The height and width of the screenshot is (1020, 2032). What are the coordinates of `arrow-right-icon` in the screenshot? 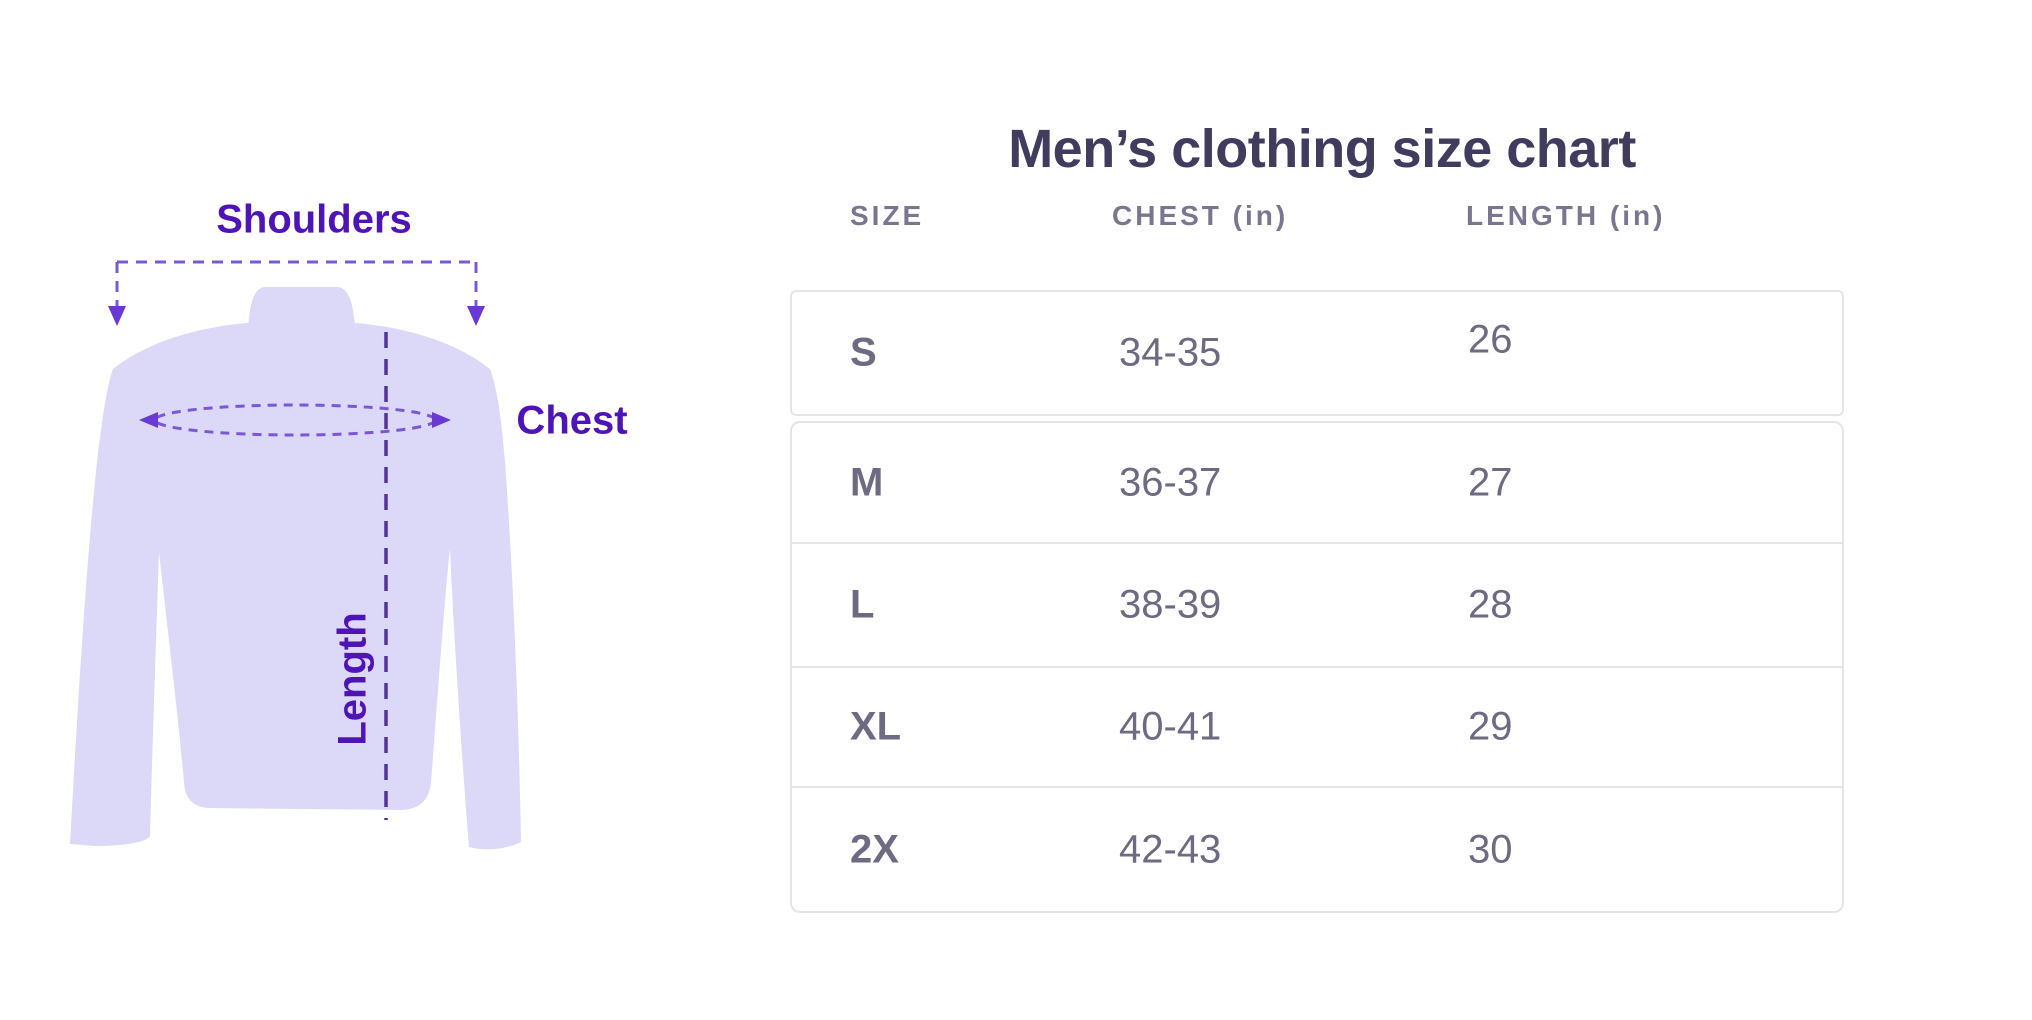 It's located at (441, 420).